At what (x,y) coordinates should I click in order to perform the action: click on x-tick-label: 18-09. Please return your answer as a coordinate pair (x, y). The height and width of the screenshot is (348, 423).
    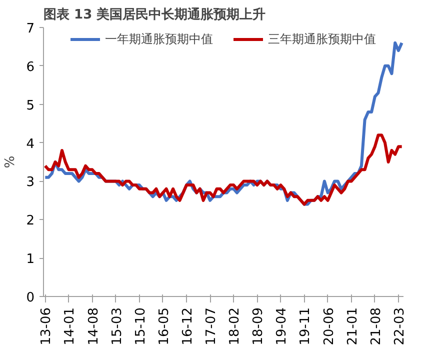
    Looking at the image, I should click on (258, 326).